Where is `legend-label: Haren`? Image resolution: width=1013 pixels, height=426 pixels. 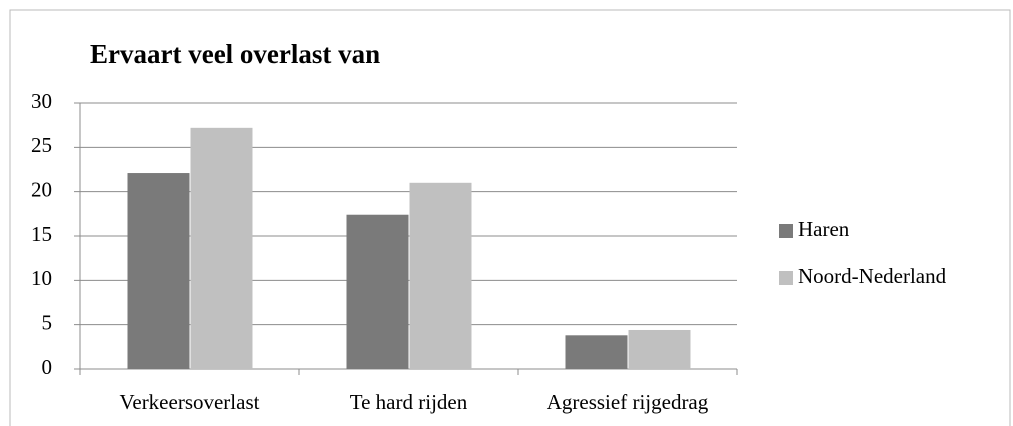
legend-label: Haren is located at coordinates (824, 229).